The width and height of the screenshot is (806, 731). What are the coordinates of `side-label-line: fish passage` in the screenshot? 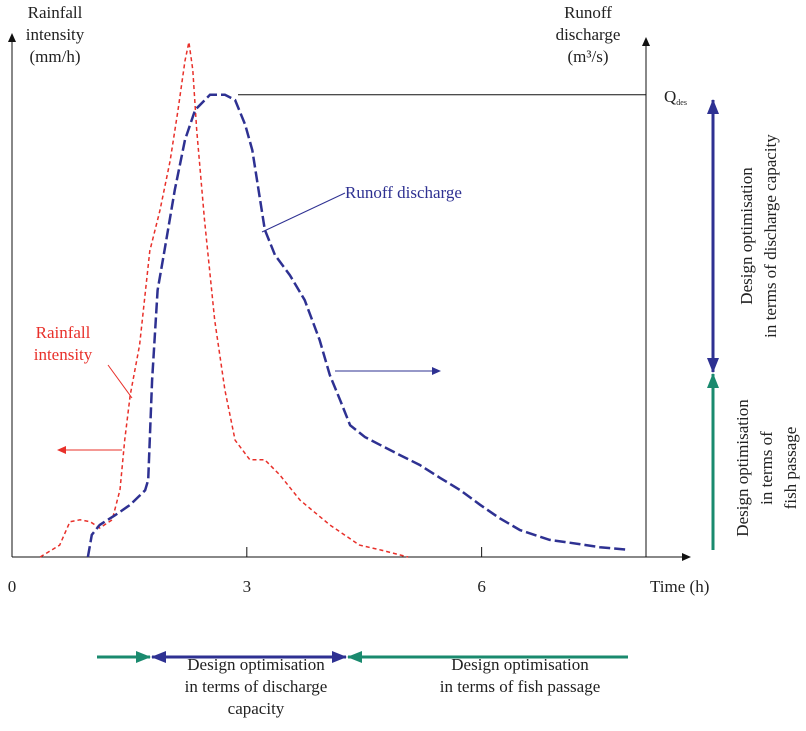 It's located at (790, 468).